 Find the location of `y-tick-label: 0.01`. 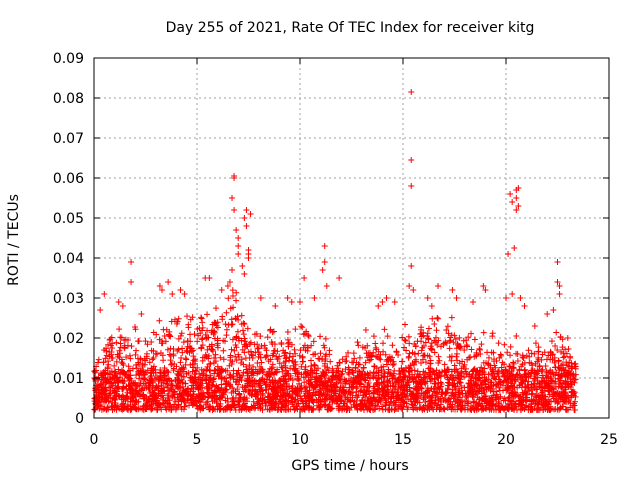

y-tick-label: 0.01 is located at coordinates (68, 379).